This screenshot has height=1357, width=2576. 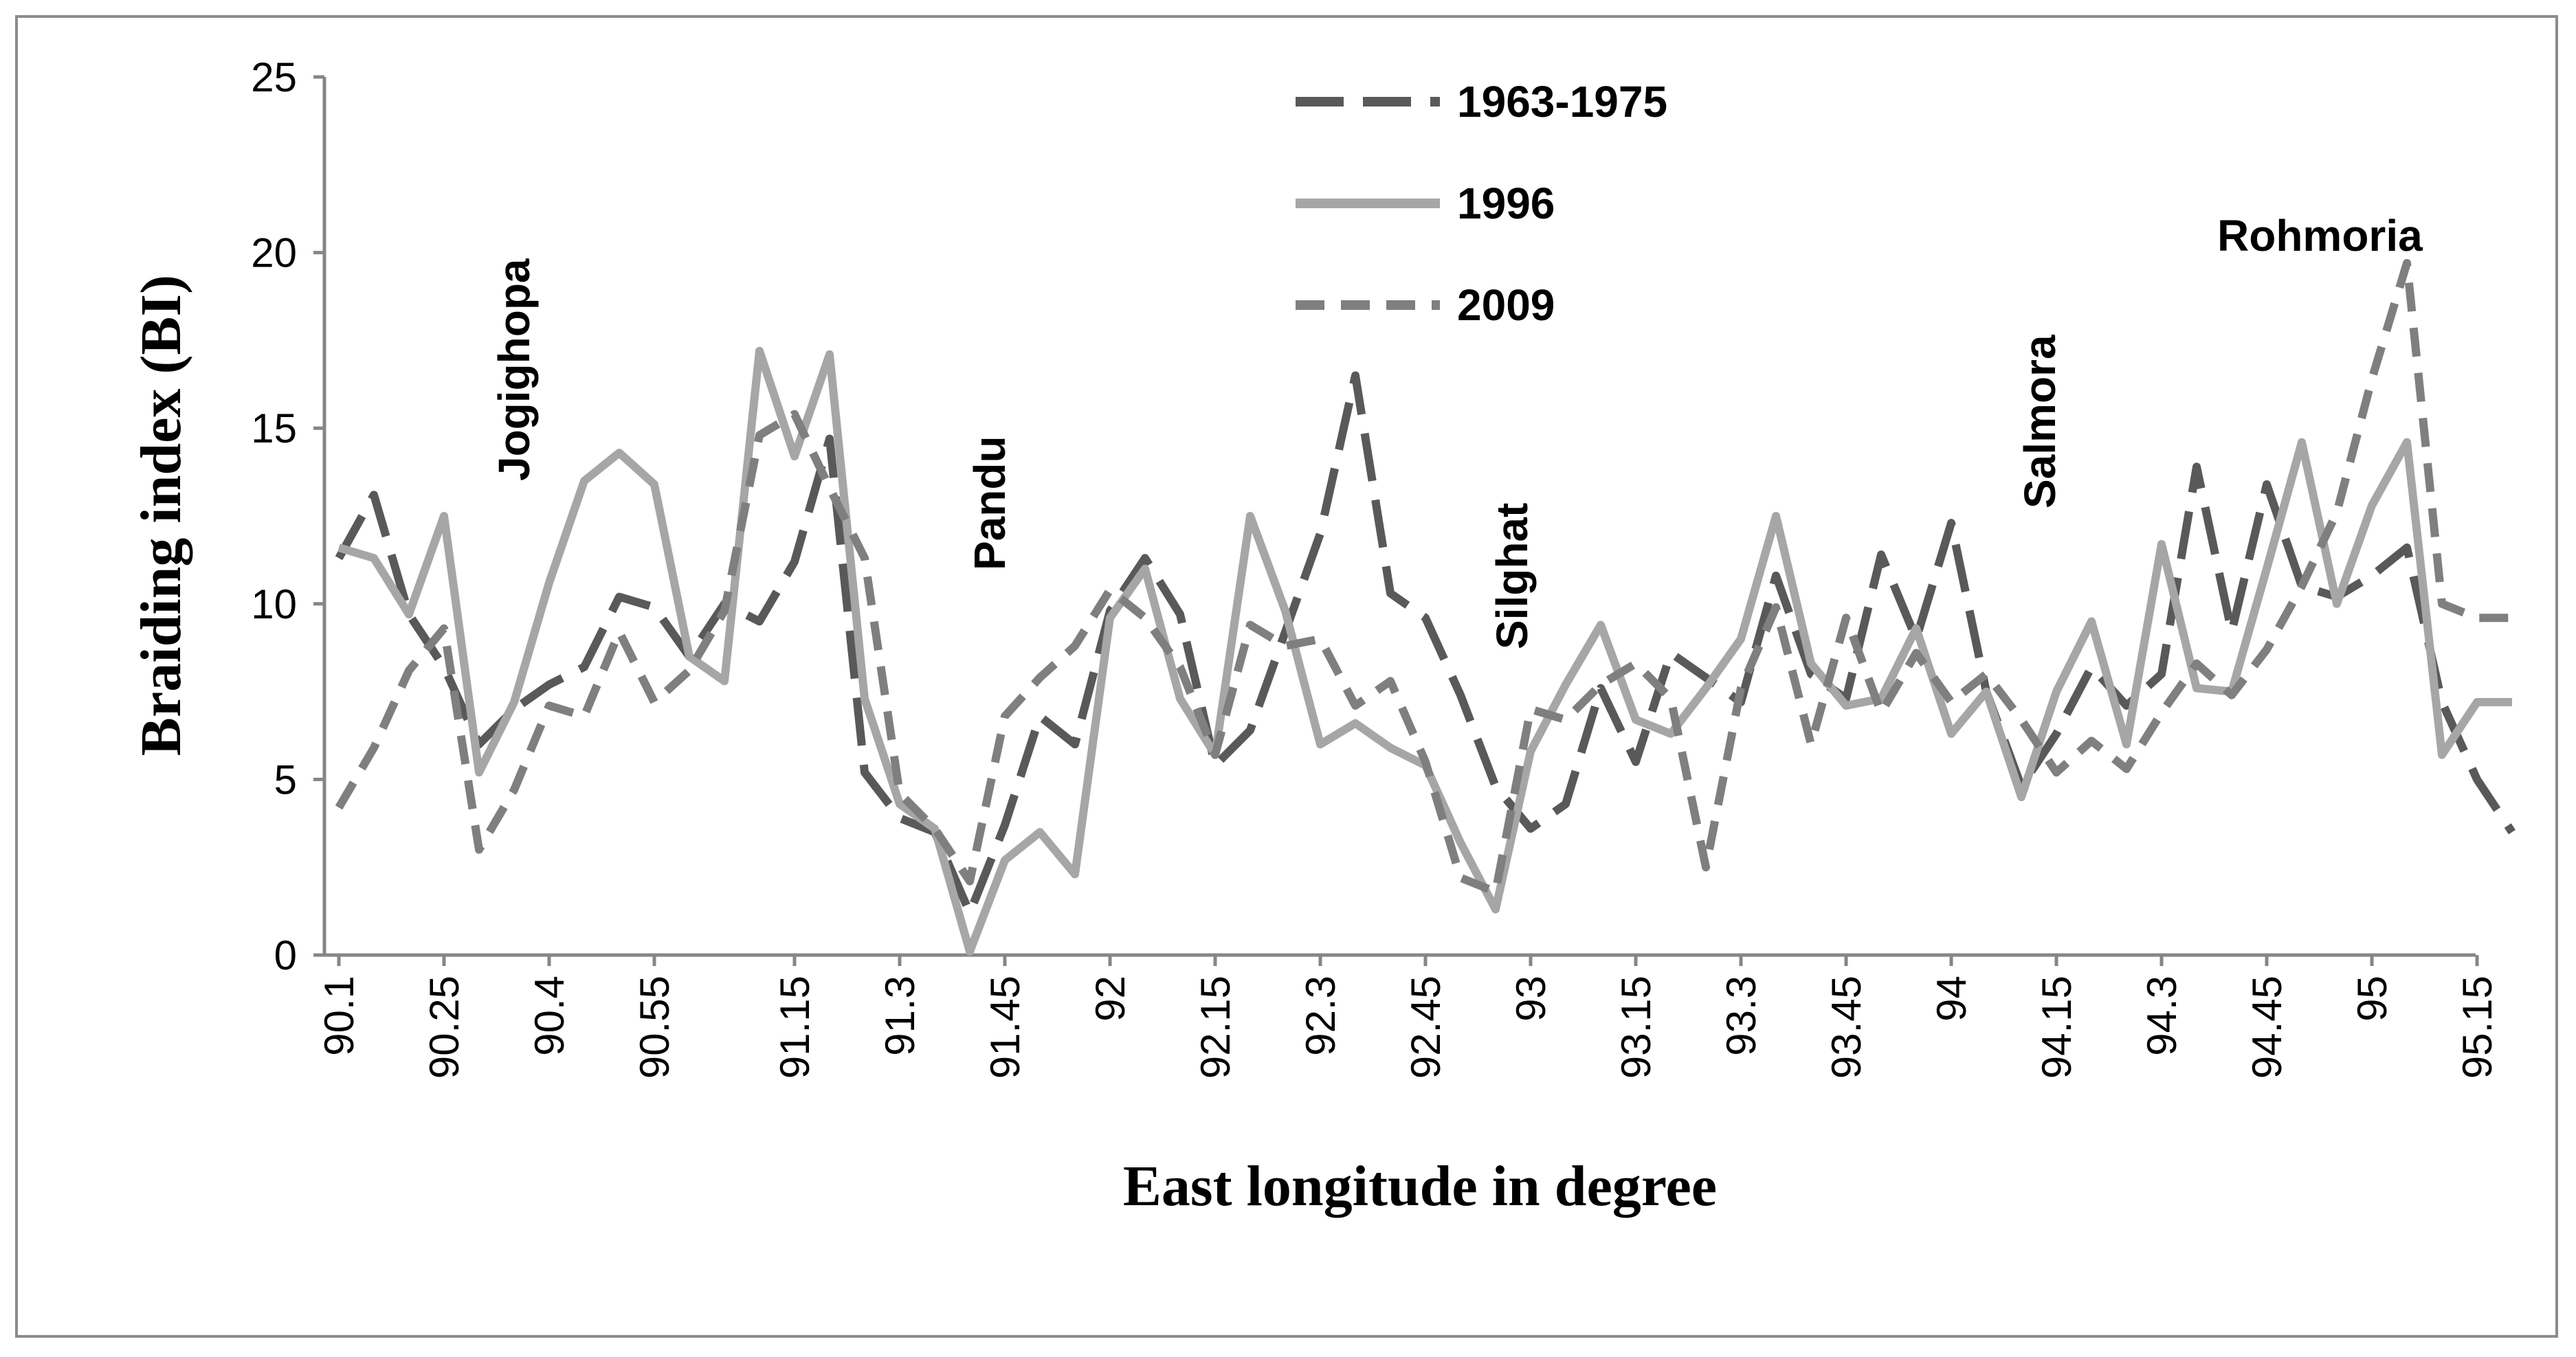 What do you see at coordinates (989, 503) in the screenshot?
I see `annotation-pandu: Pandu` at bounding box center [989, 503].